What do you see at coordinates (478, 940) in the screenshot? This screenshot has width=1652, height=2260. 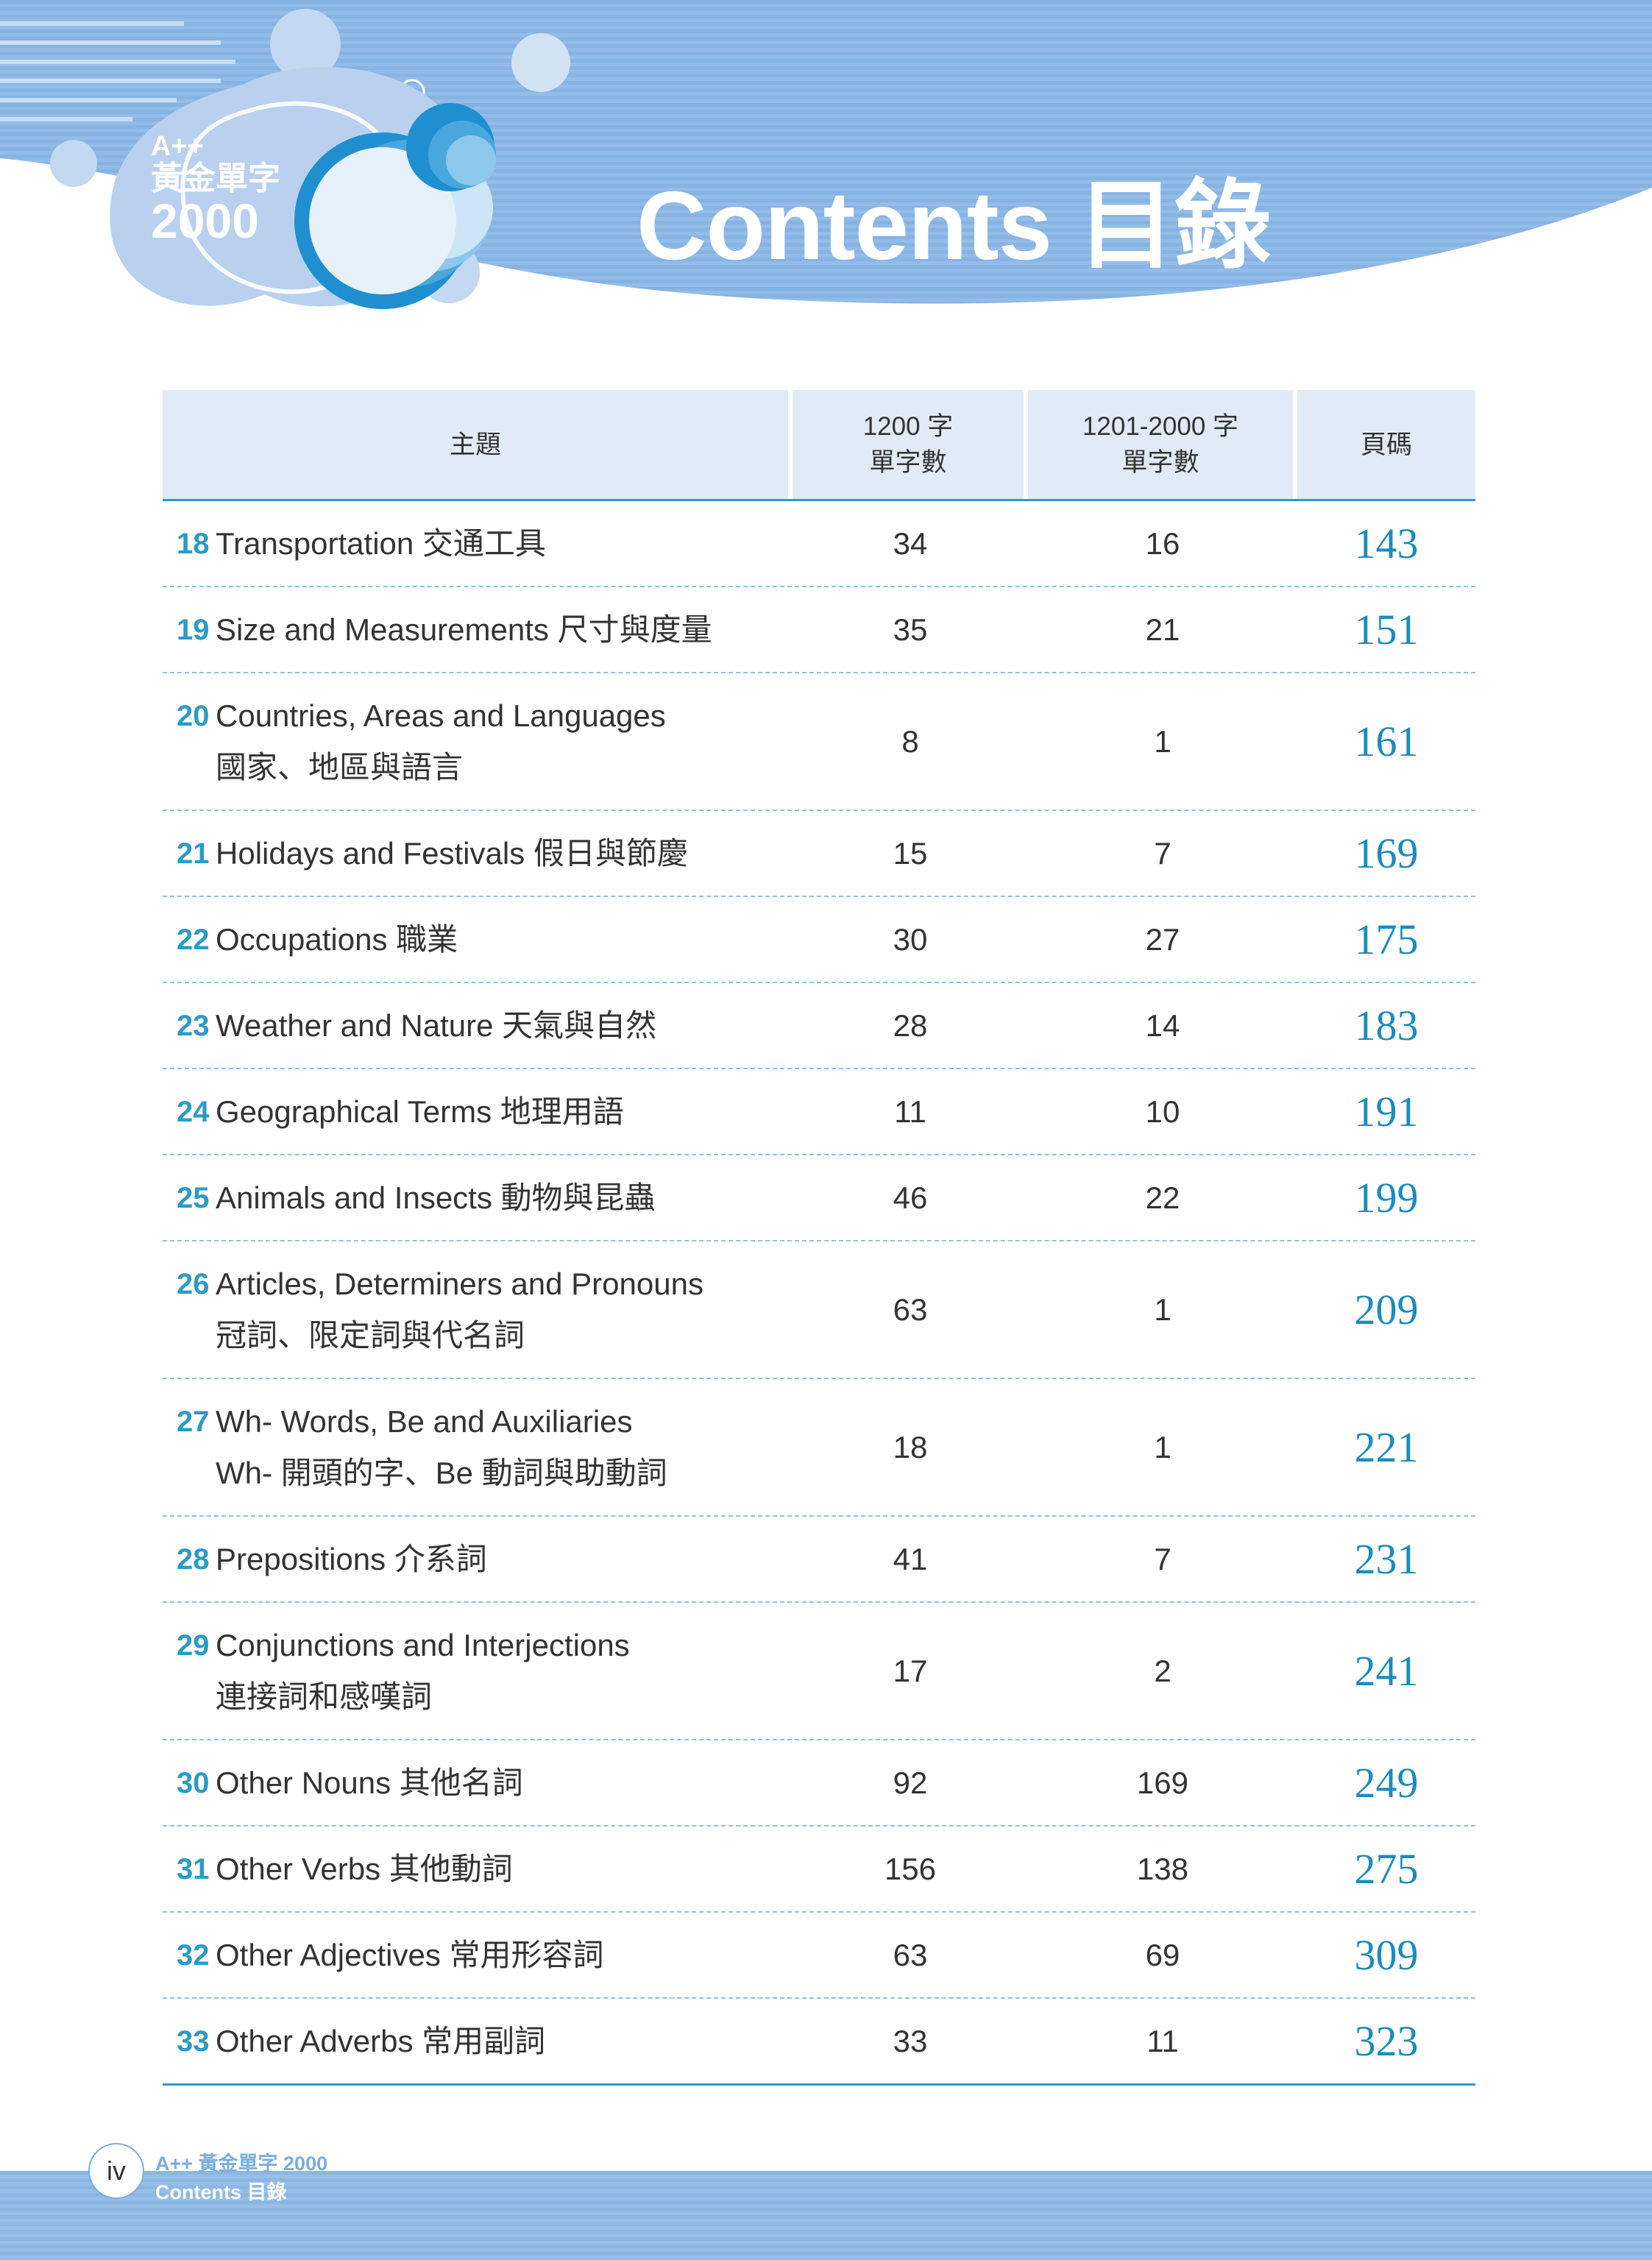 I see `topic-cell: 22 Occupations 職業` at bounding box center [478, 940].